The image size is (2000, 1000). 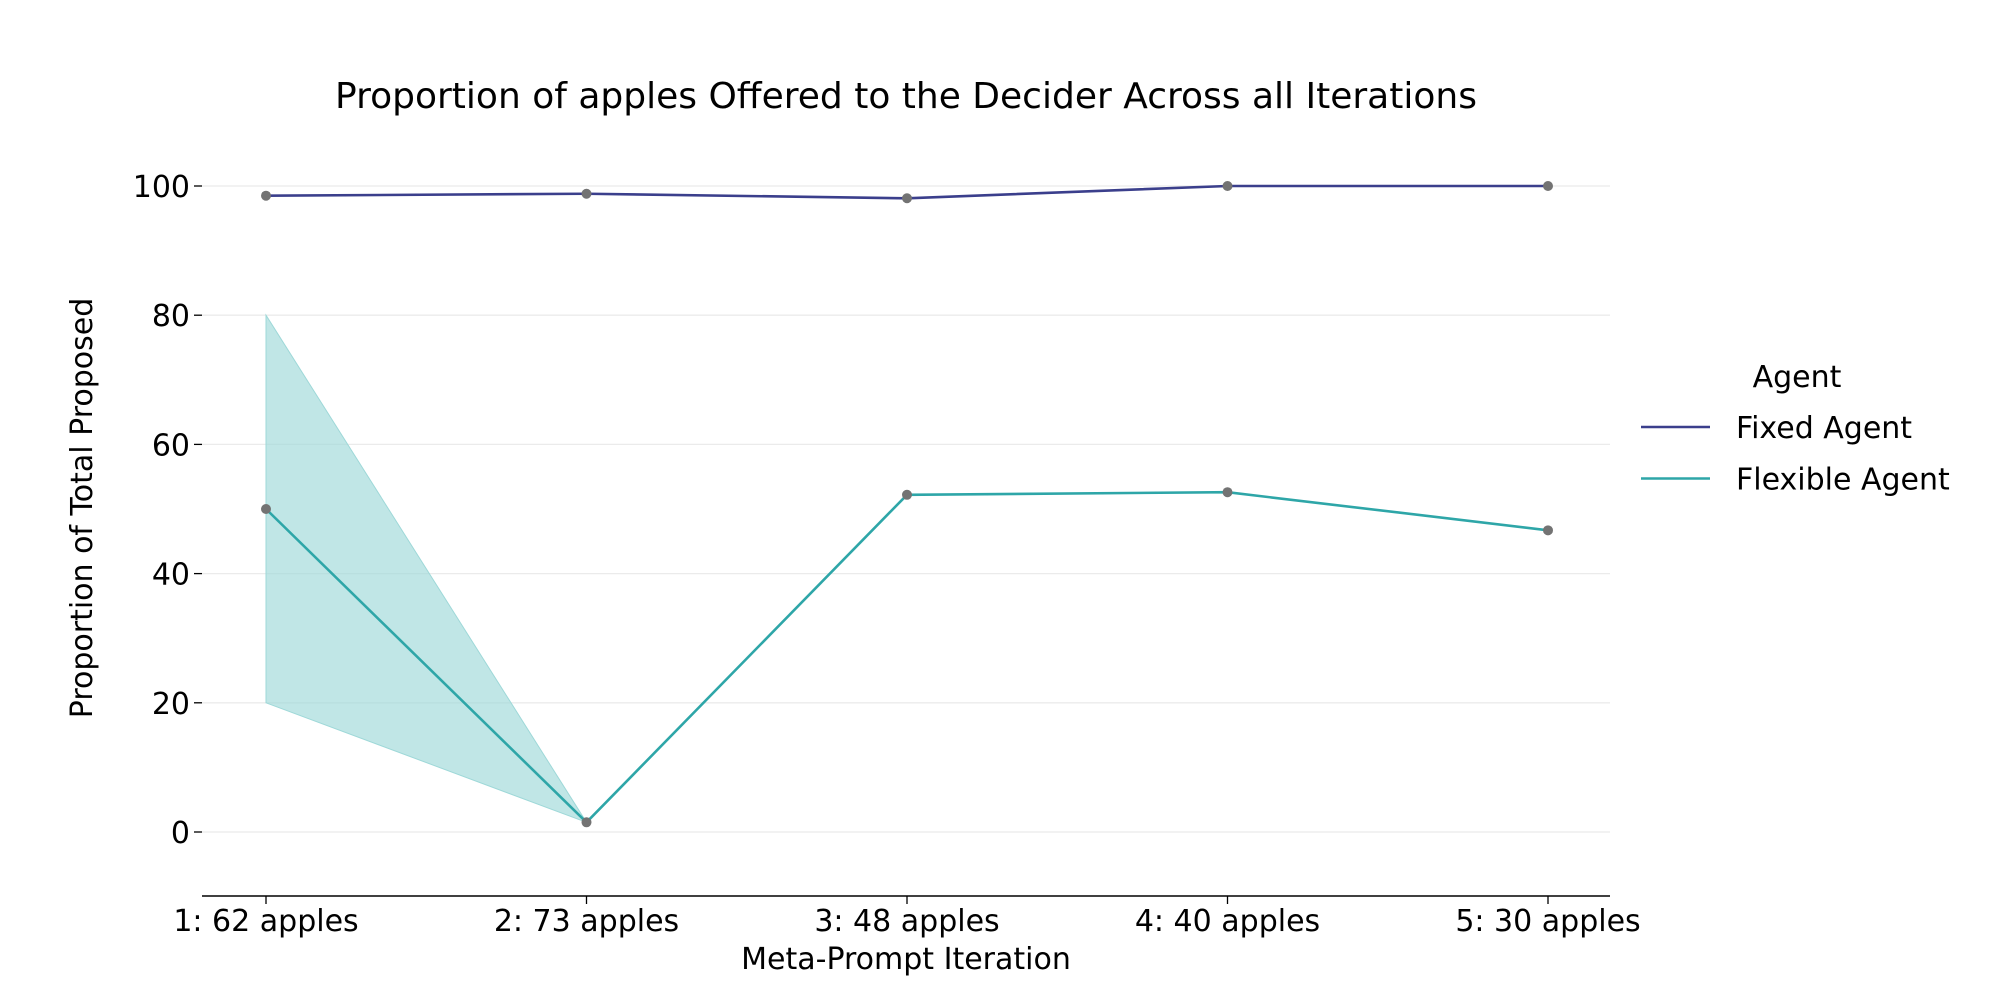 What do you see at coordinates (180, 833) in the screenshot?
I see `y-tick-label-0: 0` at bounding box center [180, 833].